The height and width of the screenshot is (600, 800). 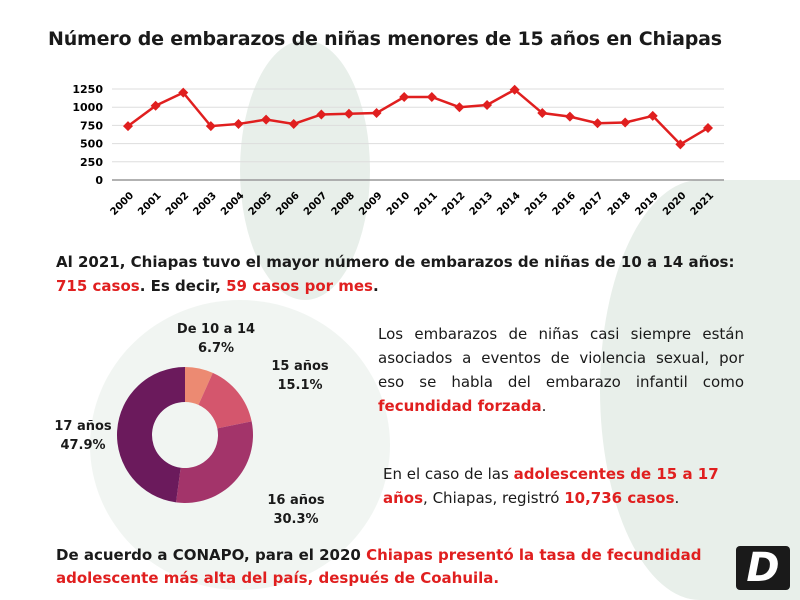 What do you see at coordinates (87, 107) in the screenshot?
I see `y-tick-label: 1000` at bounding box center [87, 107].